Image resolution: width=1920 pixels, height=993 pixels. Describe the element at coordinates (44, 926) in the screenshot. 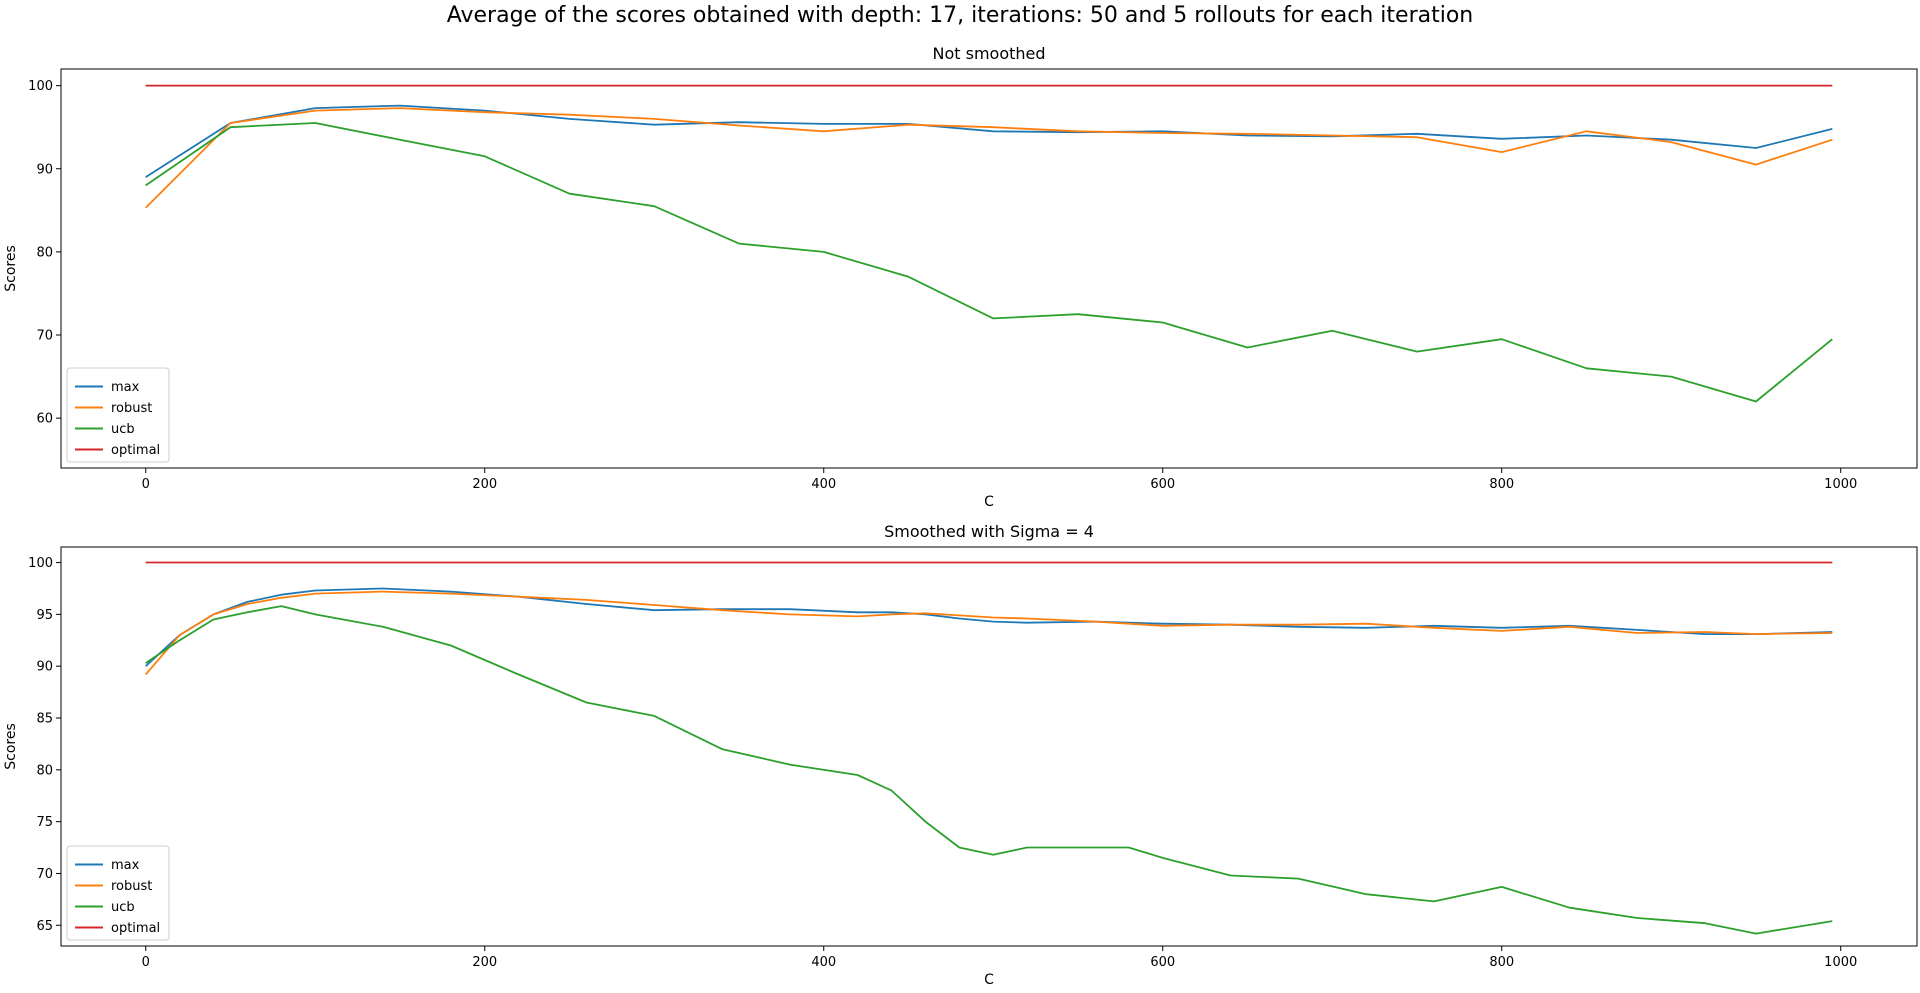

I see `y-tick-label: 65` at that location.